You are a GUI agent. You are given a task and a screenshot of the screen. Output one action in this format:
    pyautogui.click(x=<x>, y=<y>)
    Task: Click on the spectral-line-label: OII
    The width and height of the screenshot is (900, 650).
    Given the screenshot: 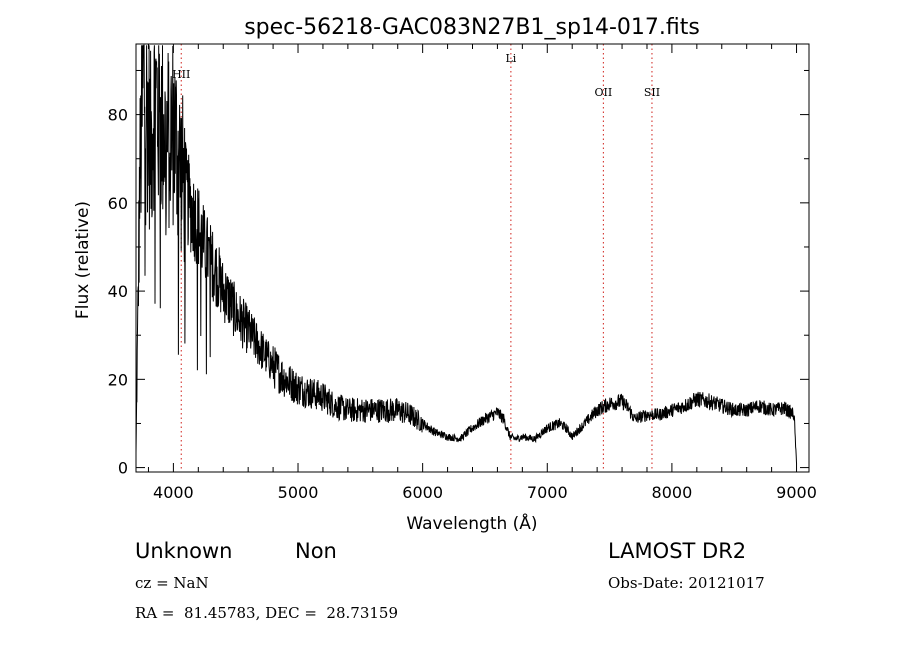 What is the action you would take?
    pyautogui.click(x=604, y=92)
    